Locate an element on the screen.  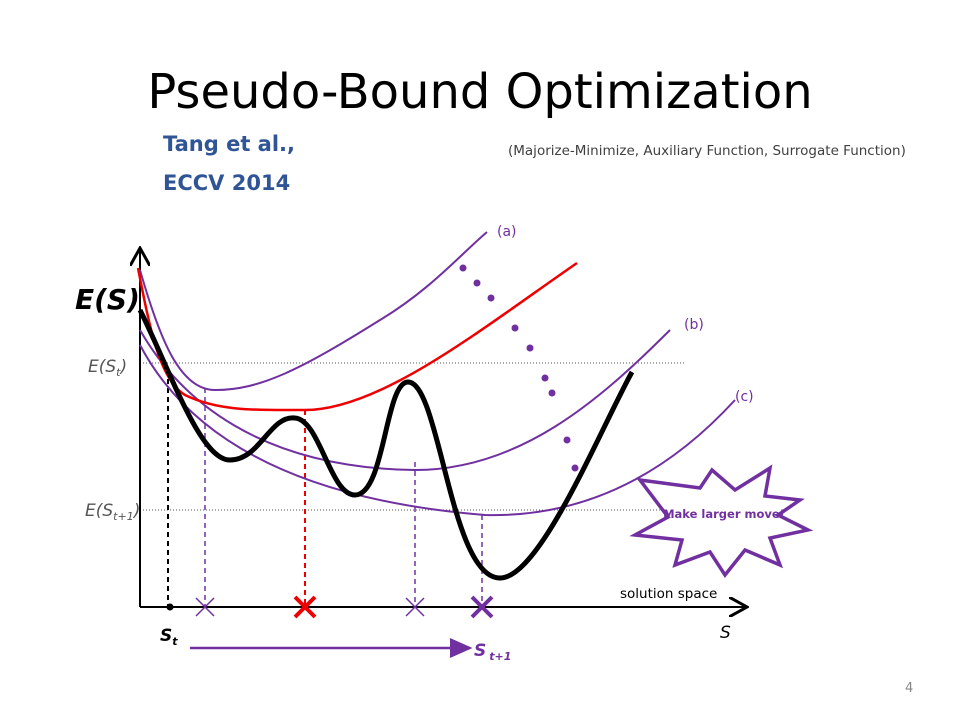
point-label: St is located at coordinates (169, 637).